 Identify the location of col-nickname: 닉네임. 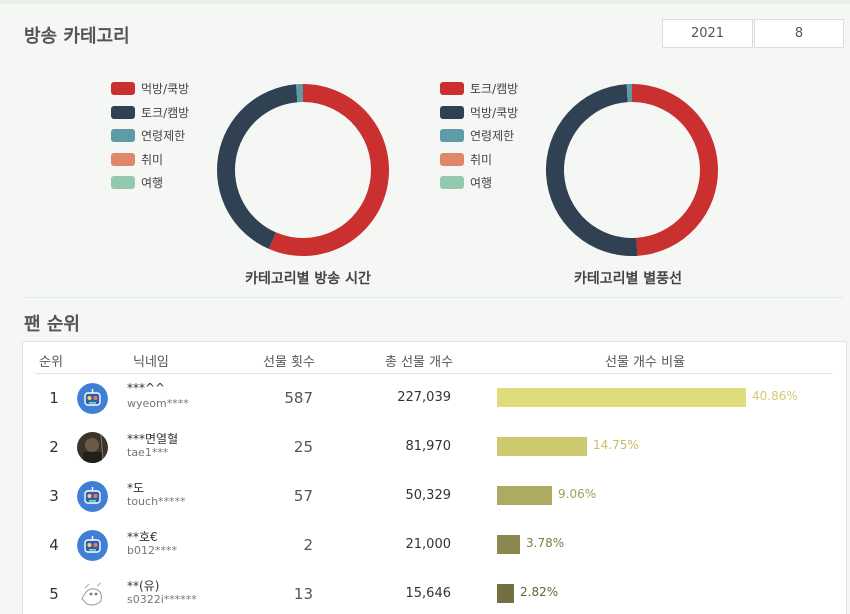
(151, 362).